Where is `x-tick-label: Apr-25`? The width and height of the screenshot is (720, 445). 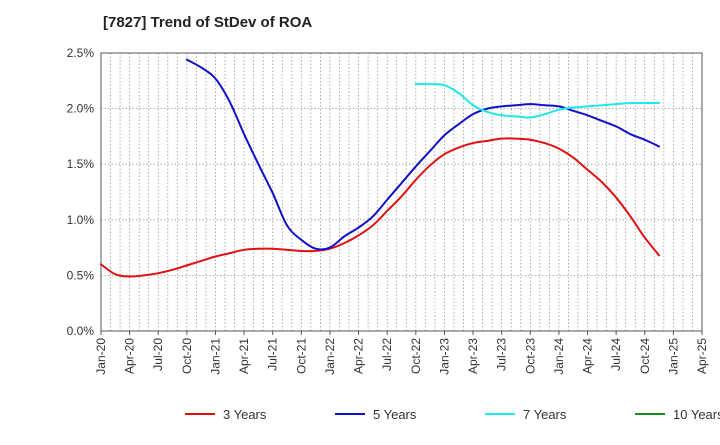
x-tick-label: Apr-25 is located at coordinates (702, 356).